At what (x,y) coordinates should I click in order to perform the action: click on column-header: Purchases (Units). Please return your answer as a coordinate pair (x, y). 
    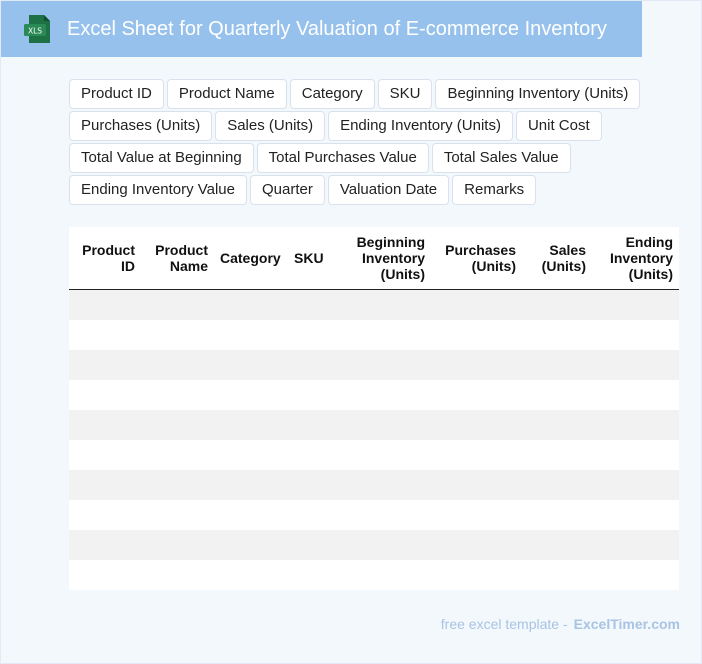
    Looking at the image, I should click on (476, 258).